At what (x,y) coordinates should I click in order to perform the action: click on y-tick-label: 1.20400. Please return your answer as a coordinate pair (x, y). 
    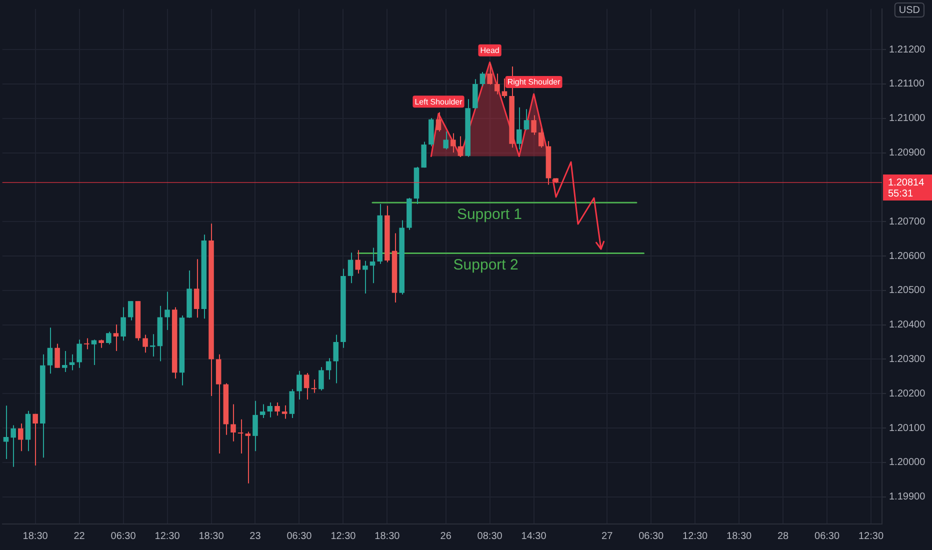
    Looking at the image, I should click on (907, 325).